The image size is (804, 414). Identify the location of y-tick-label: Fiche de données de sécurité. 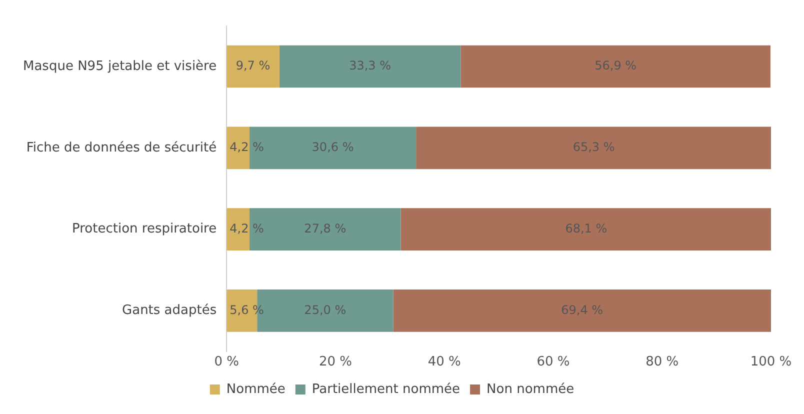
(121, 148).